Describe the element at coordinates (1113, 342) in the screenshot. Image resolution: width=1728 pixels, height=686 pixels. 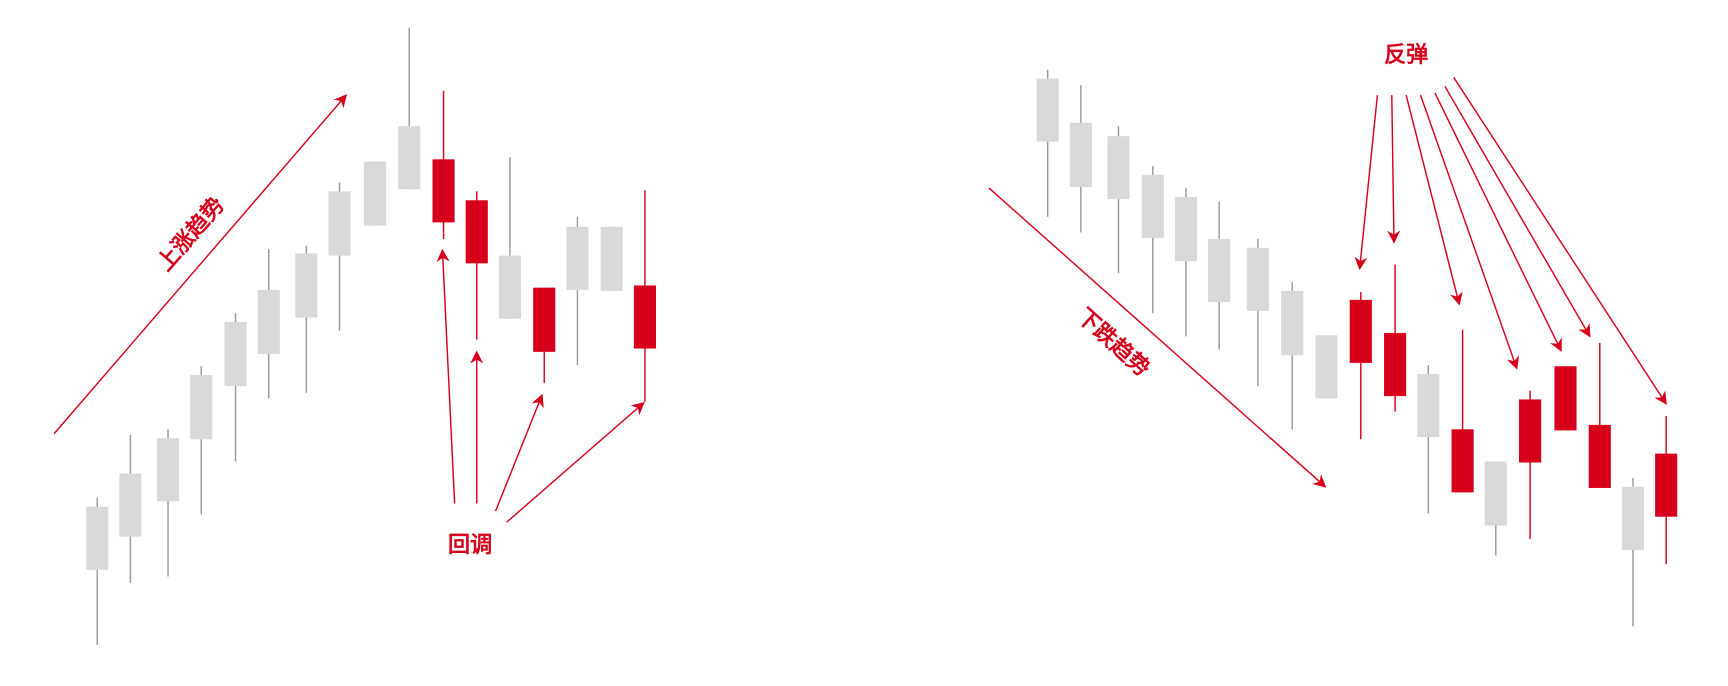
I see `downtrend-label: 下跌趋势` at that location.